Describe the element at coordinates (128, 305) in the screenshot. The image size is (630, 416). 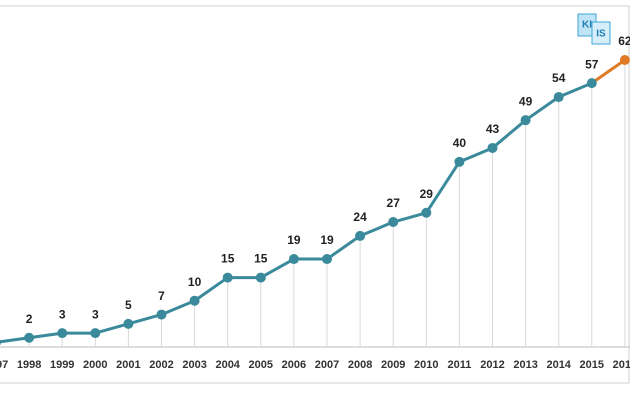
I see `data-label: 5` at that location.